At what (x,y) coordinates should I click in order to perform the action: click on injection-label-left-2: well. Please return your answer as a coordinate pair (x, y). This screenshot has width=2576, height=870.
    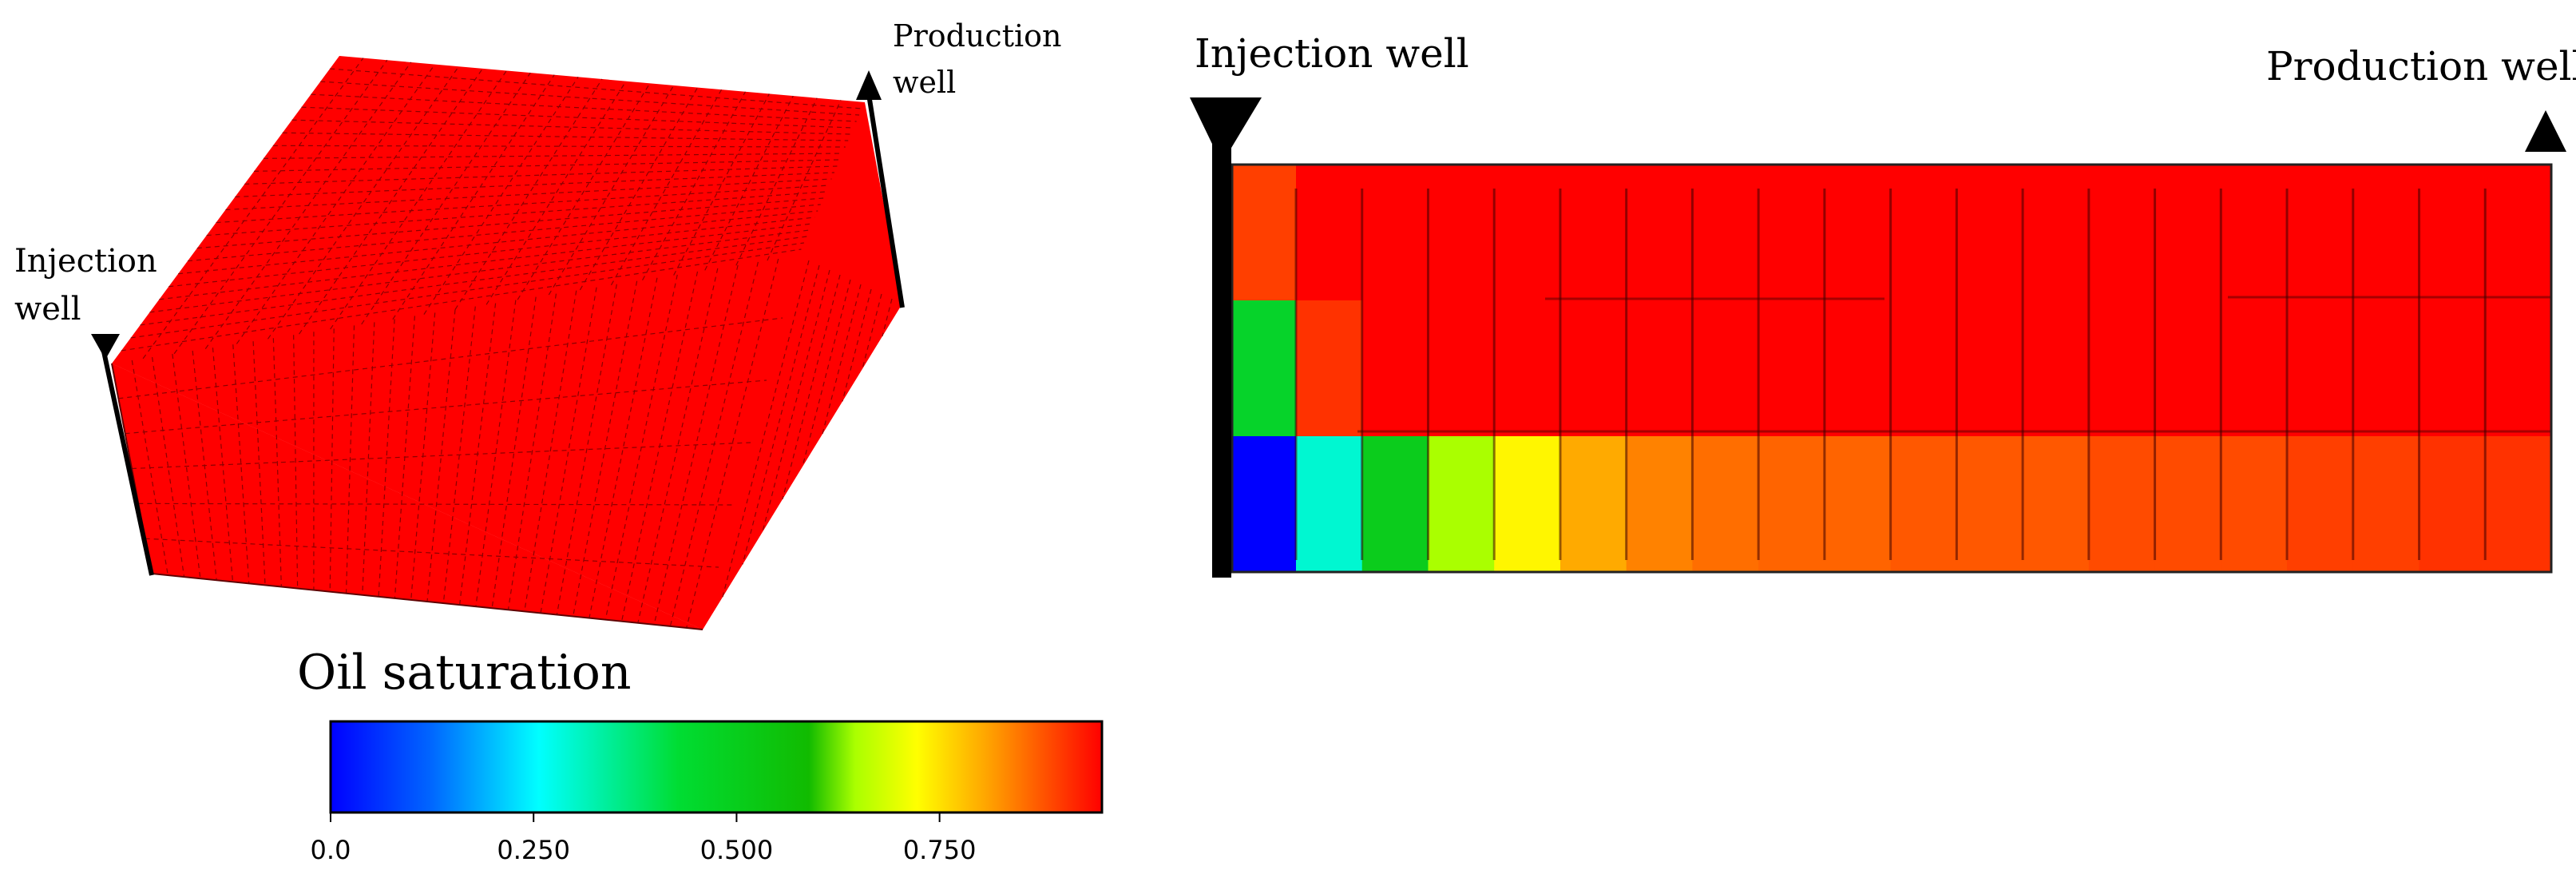
    Looking at the image, I should click on (47, 309).